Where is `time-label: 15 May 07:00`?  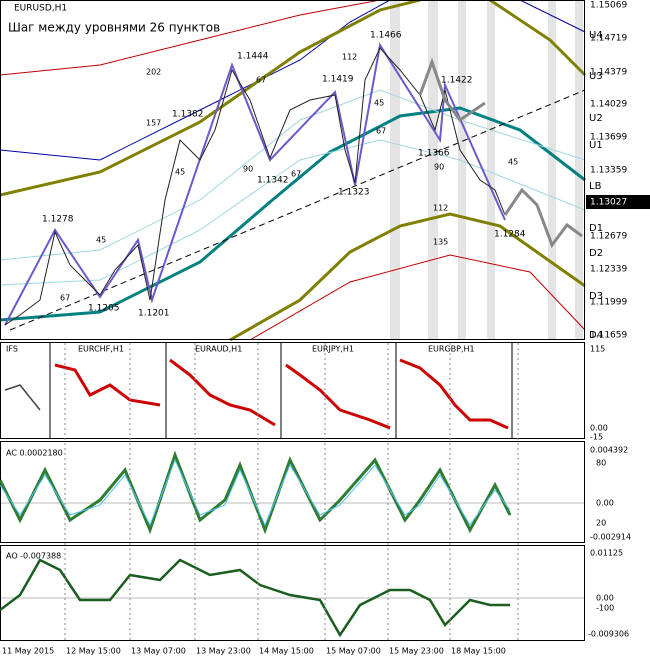
time-label: 15 May 07:00 is located at coordinates (353, 651).